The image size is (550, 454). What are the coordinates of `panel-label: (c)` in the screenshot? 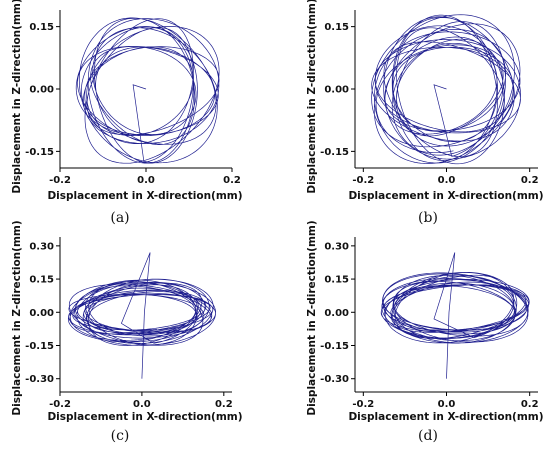 It's located at (120, 436).